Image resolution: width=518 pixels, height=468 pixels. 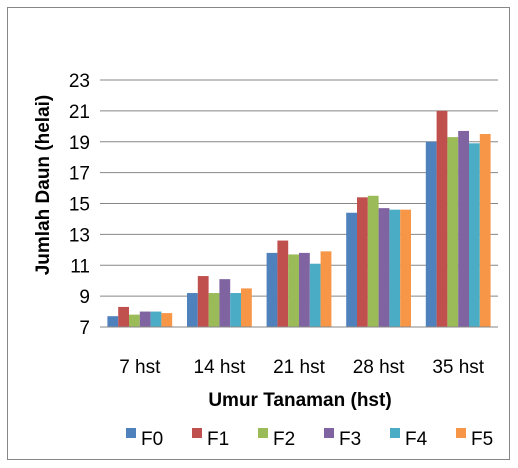 I want to click on bar-f0-14-hst, so click(x=192, y=310).